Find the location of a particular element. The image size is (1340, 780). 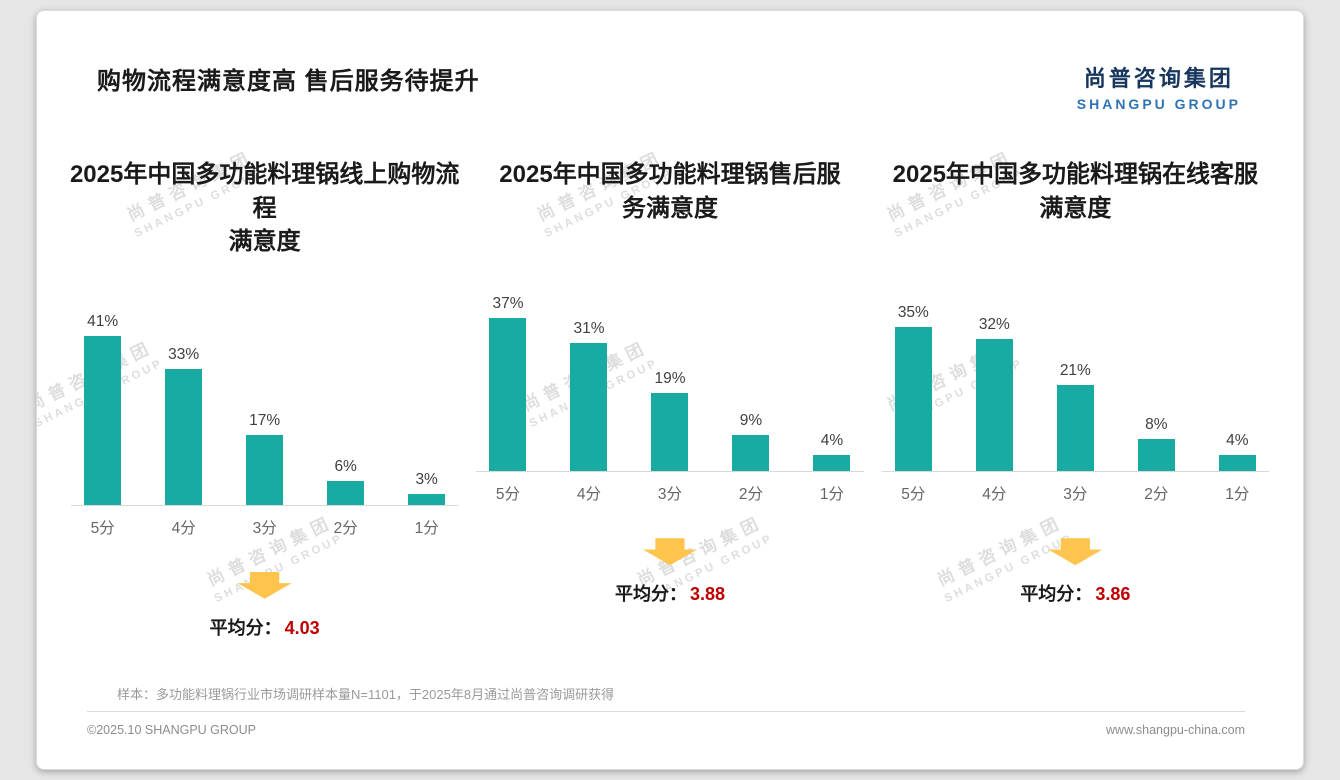

bar-group-1: 35% 5分 is located at coordinates (913, 403).